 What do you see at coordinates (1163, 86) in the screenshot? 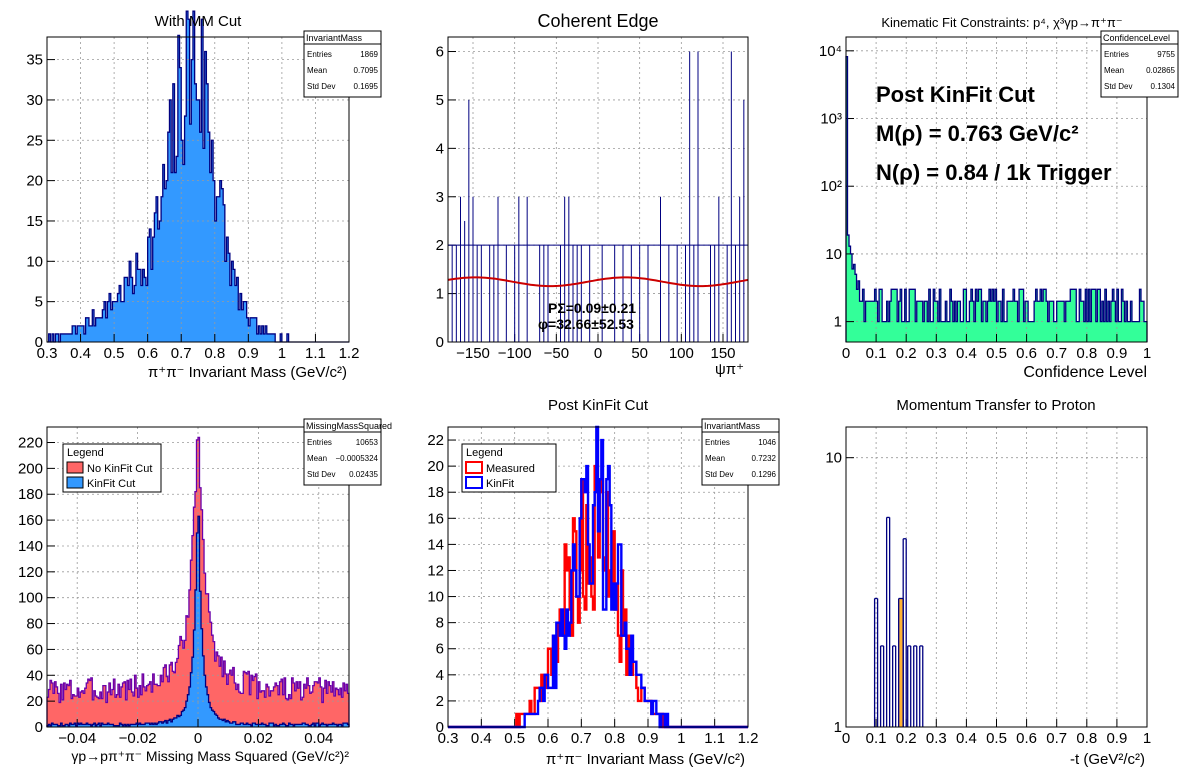
I see `stats-row-value: 0.1304` at bounding box center [1163, 86].